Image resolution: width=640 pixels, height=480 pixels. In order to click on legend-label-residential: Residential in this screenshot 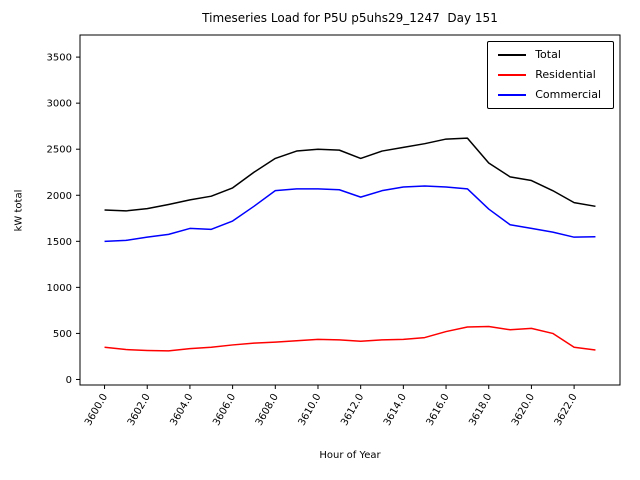, I will do `click(565, 74)`.